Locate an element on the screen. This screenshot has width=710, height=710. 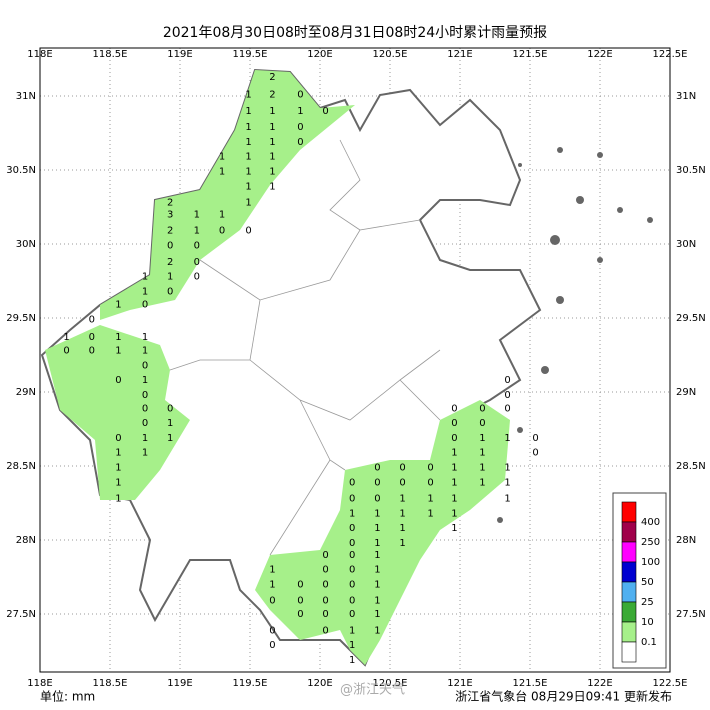
legend: 400 250 100 50 25 10 0.1 is located at coordinates (639, 580).